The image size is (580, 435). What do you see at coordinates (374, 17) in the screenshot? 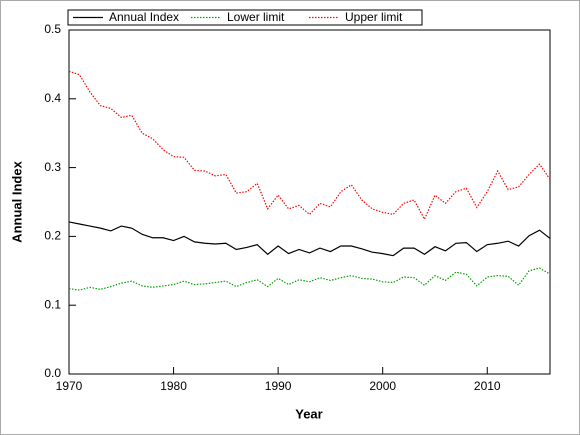
I see `legend-label: Upper limit` at bounding box center [374, 17].